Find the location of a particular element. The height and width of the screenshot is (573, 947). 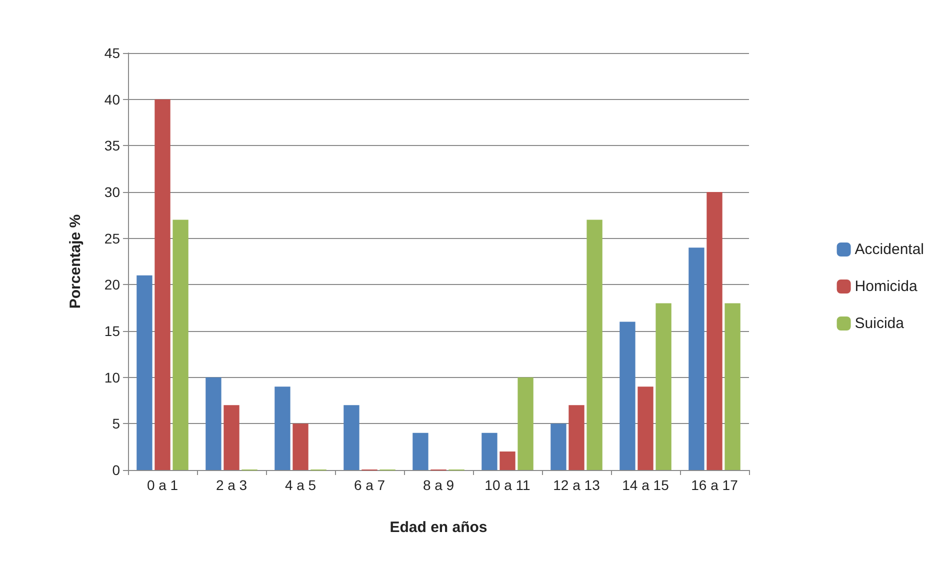

x-tick-label: 4 a 5 is located at coordinates (300, 485).